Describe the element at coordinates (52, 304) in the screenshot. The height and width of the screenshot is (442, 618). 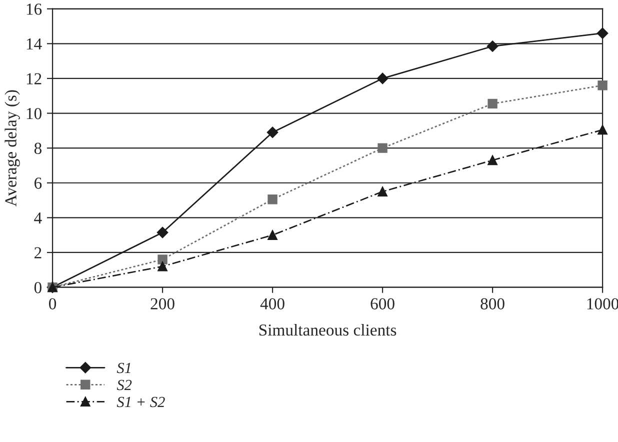
I see `x-tick-label: 0` at that location.